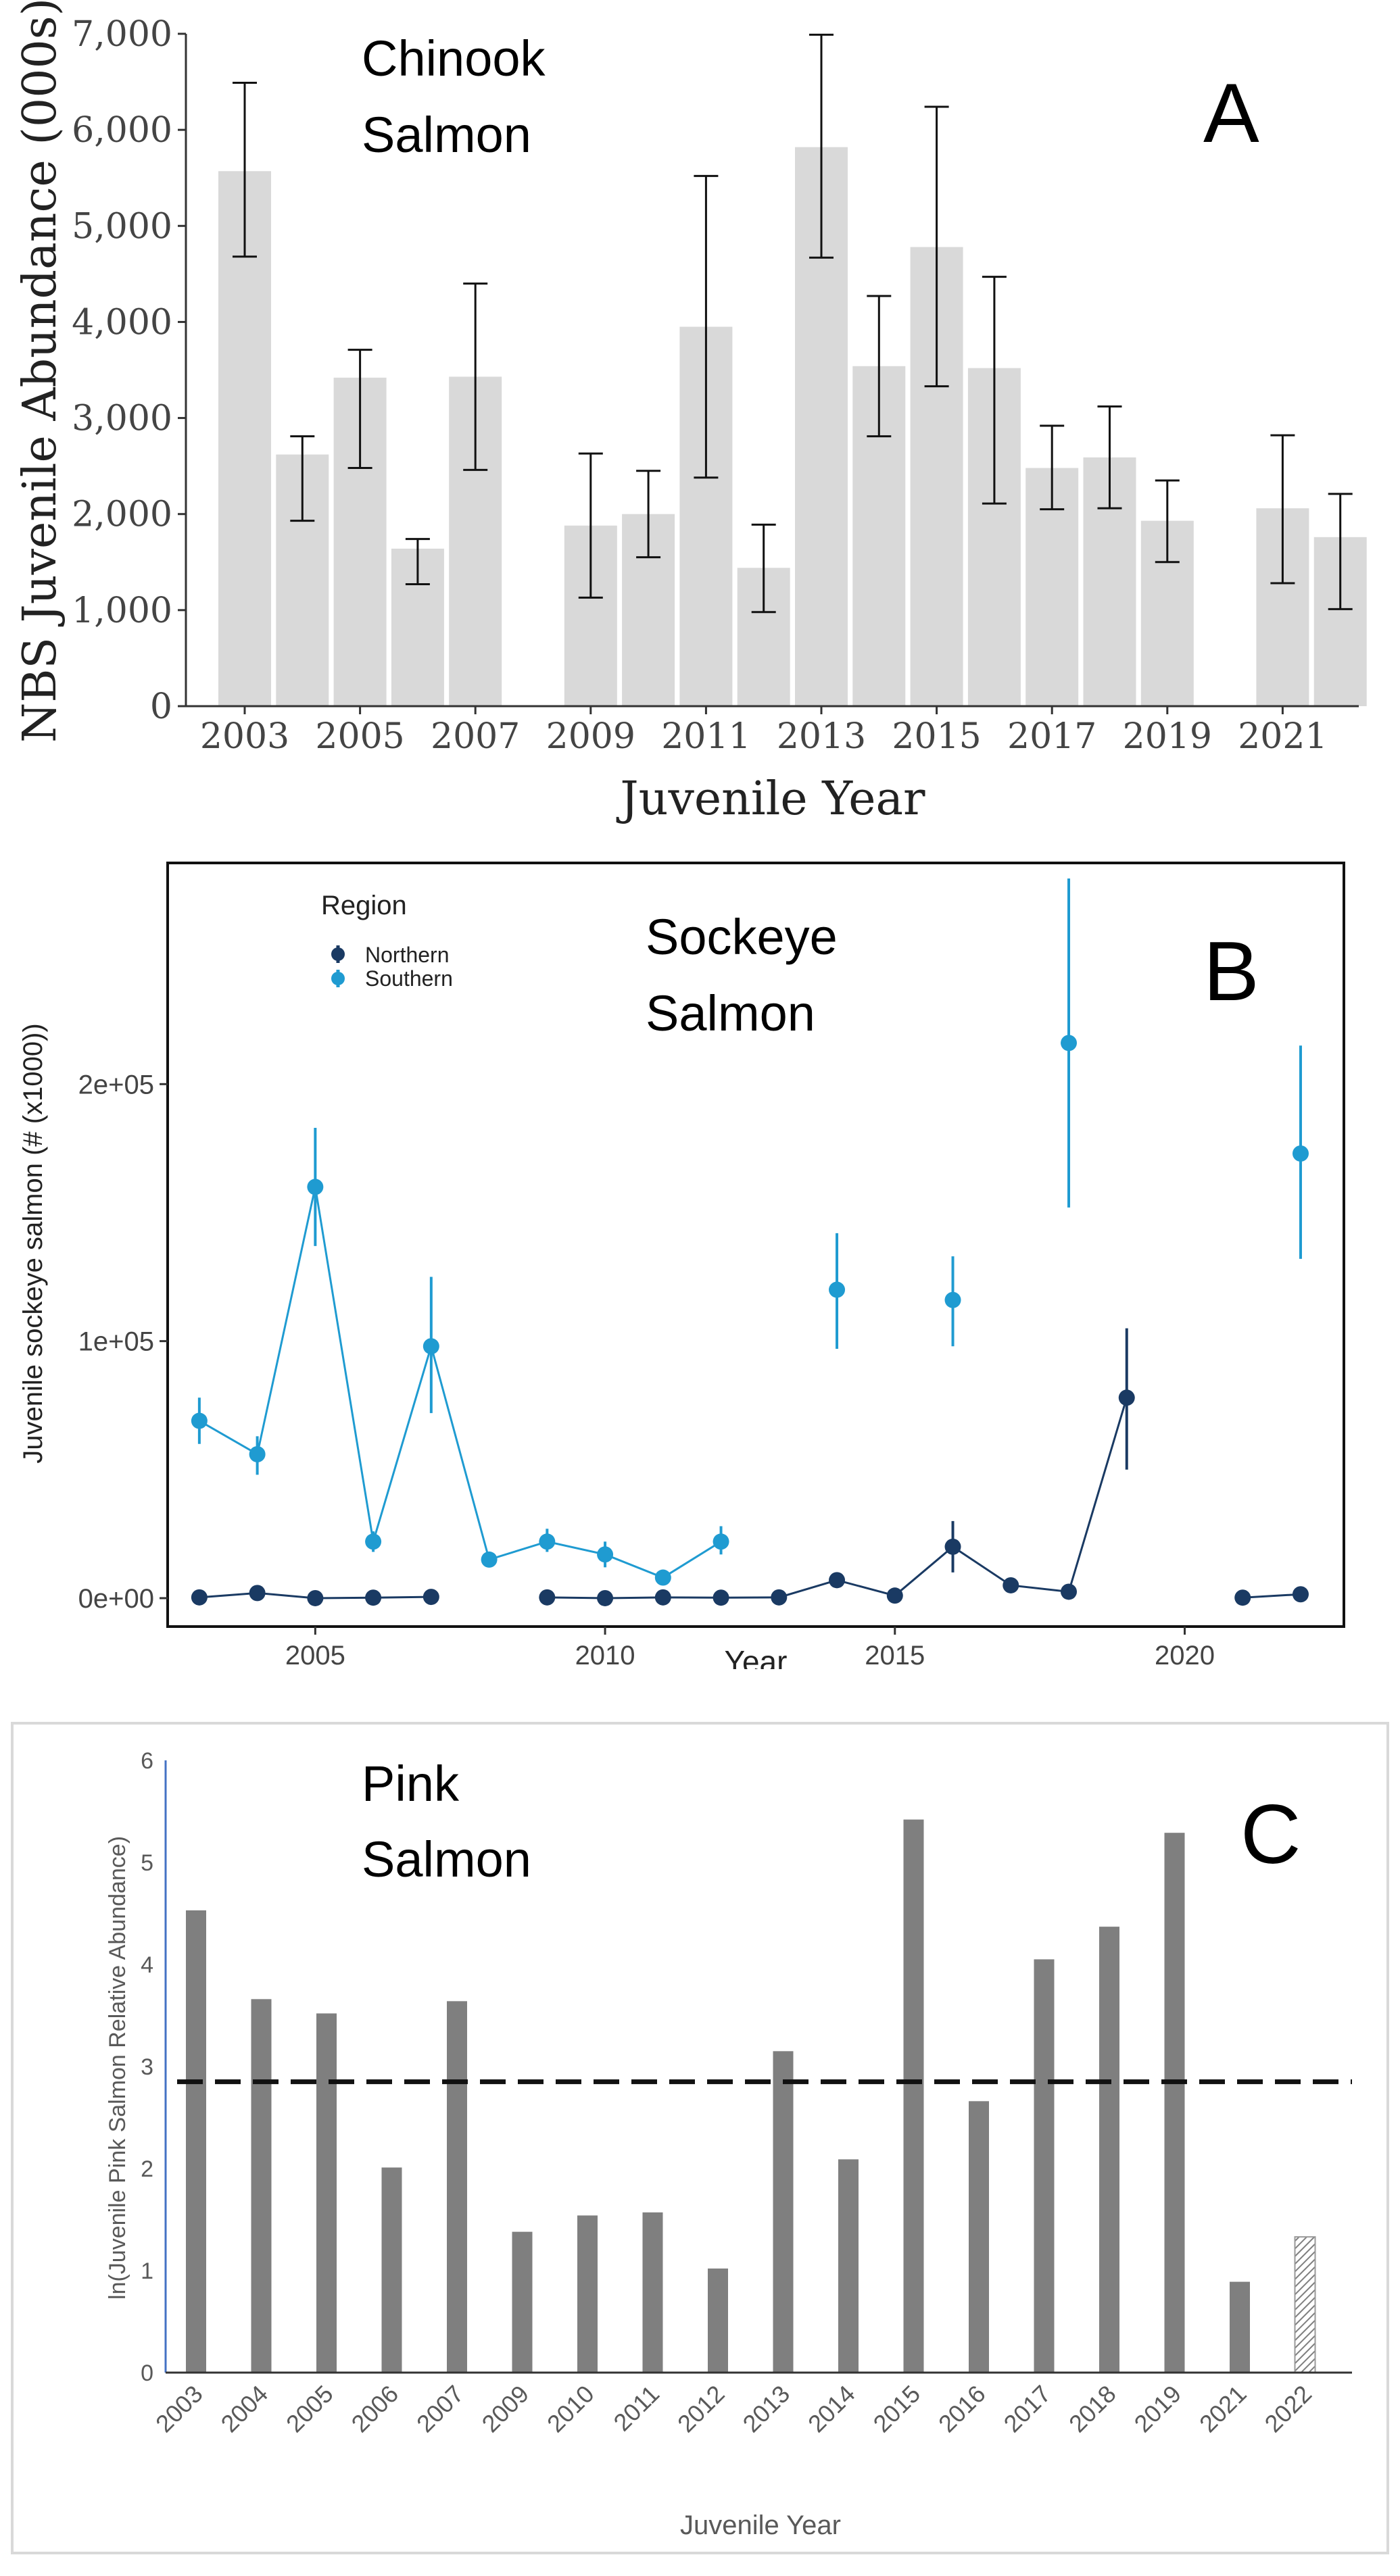 This screenshot has width=1400, height=2576. I want to click on c-bar-2009, so click(522, 2302).